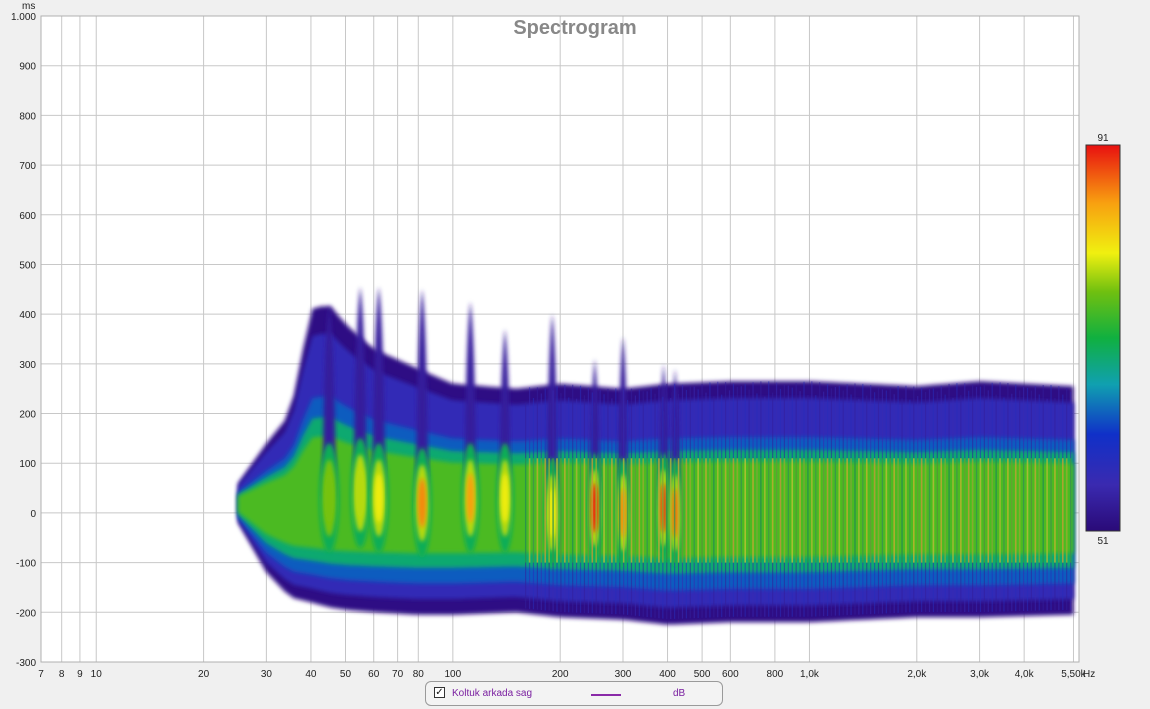 The image size is (1150, 709). Describe the element at coordinates (667, 674) in the screenshot. I see `x-tick-label: 400` at that location.